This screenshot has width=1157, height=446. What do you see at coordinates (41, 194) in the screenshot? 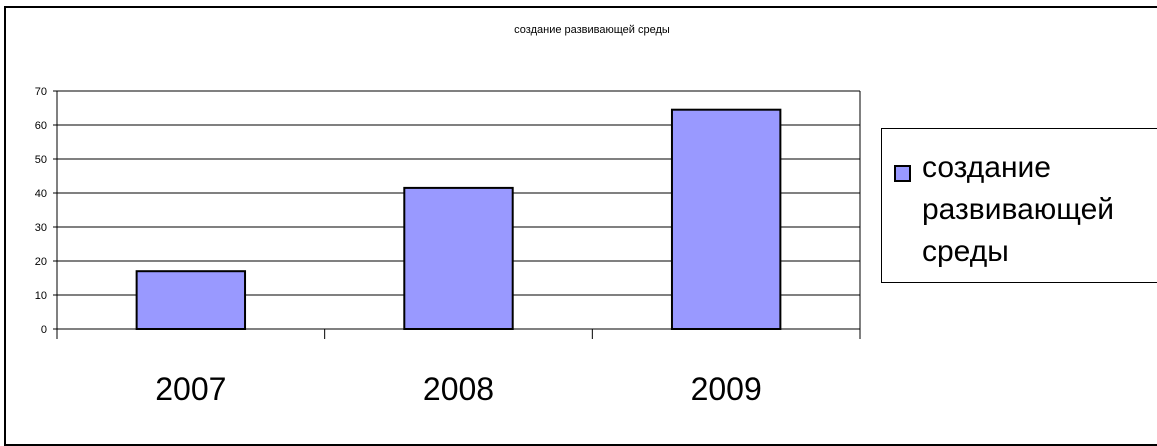
I see `y-tick-label: 40` at bounding box center [41, 194].